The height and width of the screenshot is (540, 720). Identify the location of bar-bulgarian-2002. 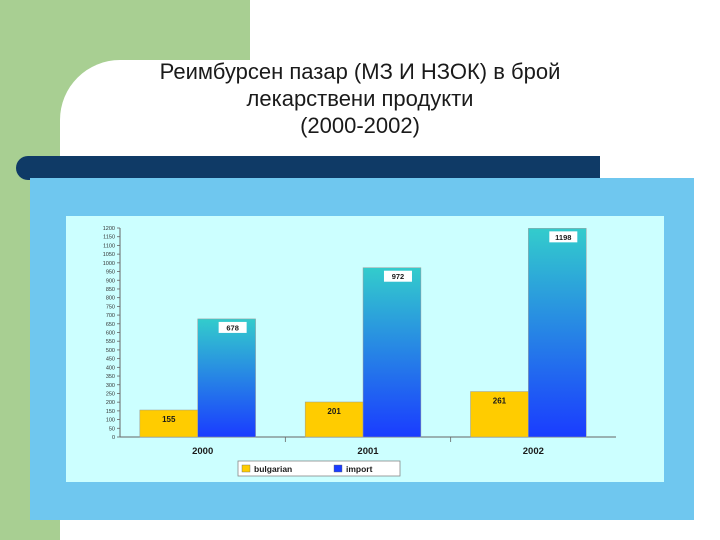
(499, 414).